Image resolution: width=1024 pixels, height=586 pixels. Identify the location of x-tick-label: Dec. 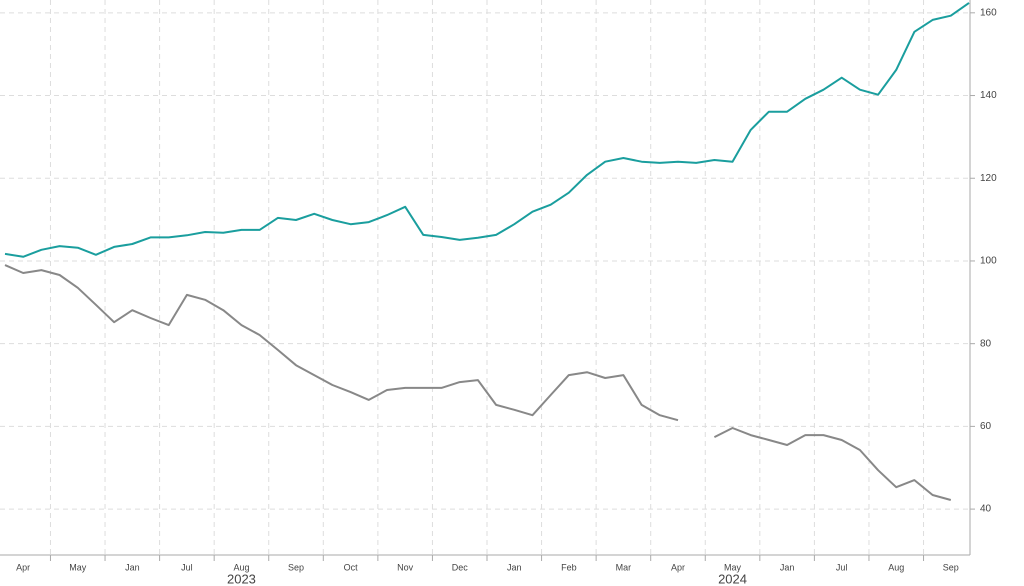
(460, 567).